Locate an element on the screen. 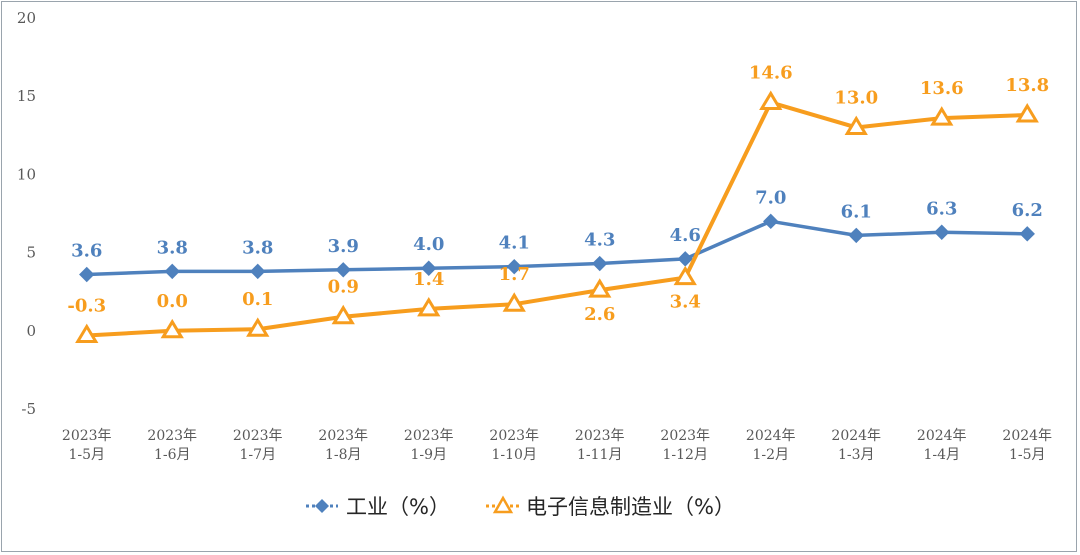 The width and height of the screenshot is (1080, 555). x-tick-label: 1-12月 is located at coordinates (685, 455).